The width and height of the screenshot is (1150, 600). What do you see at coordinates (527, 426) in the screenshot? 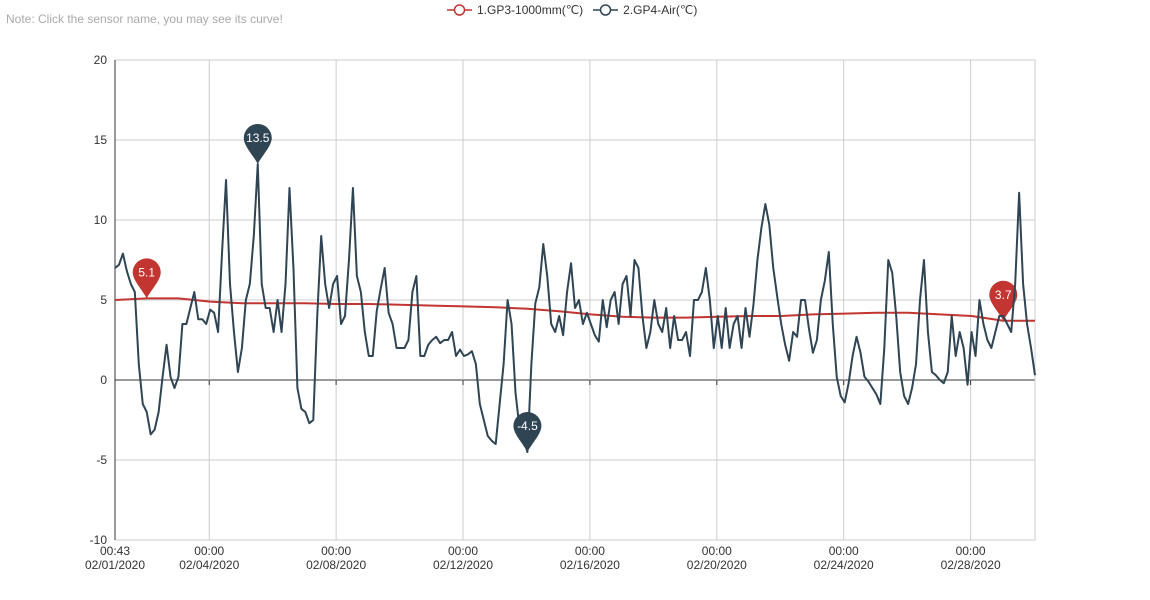
I see `mark-label-min: -4.5` at bounding box center [527, 426].